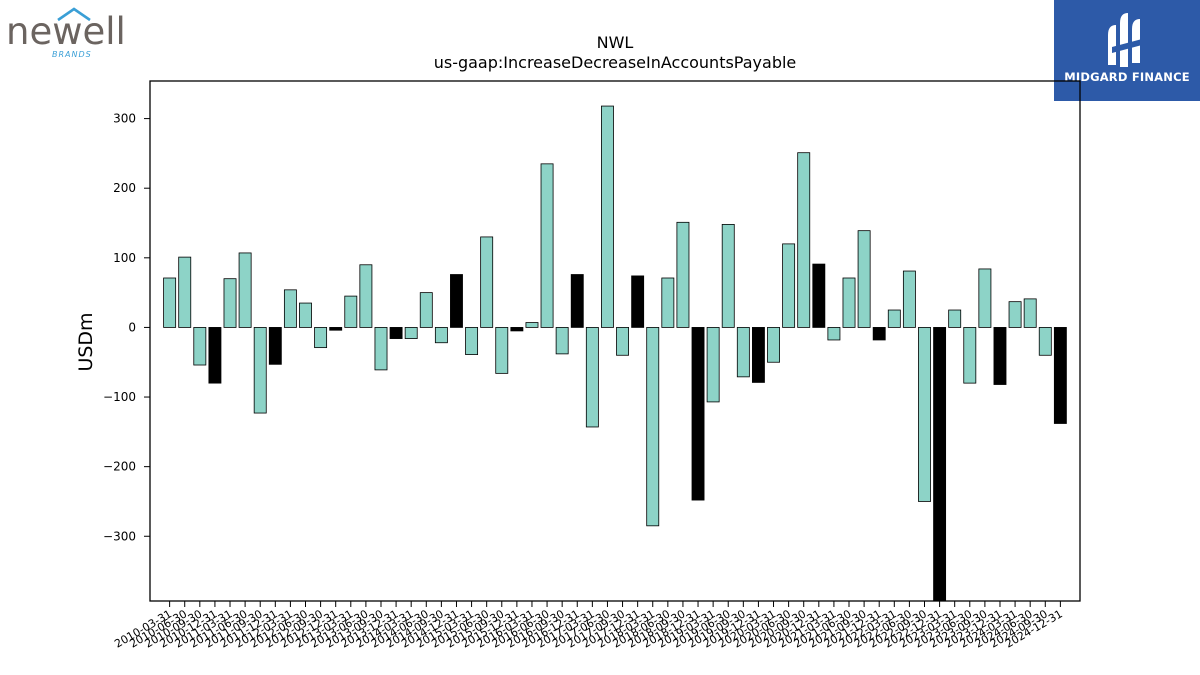  Describe the element at coordinates (126, 327) in the screenshot. I see `y-axis: −300 −200 −100 0 100 200 300` at that location.